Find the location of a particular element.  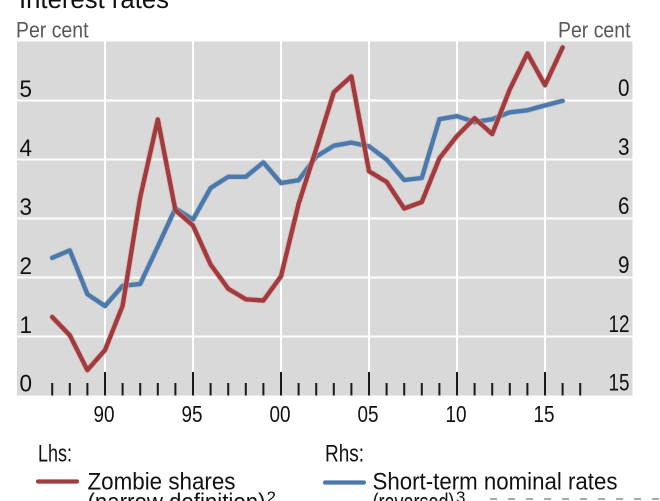

svg-text: Rhs: is located at coordinates (344, 454).